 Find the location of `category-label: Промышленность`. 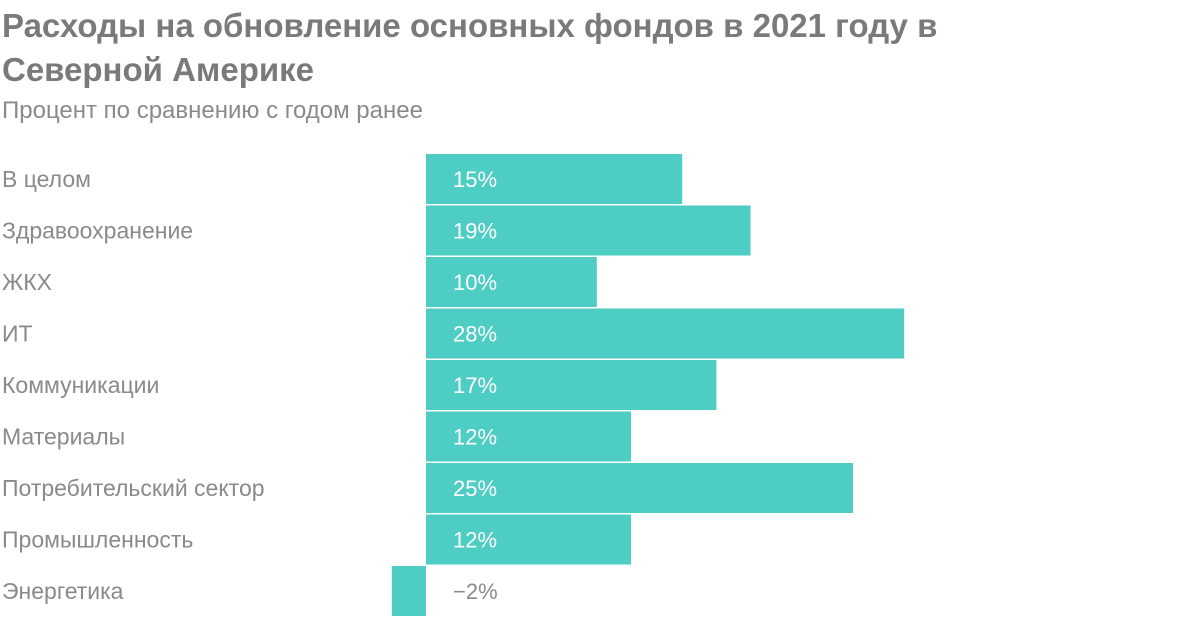

category-label: Промышленность is located at coordinates (97, 540).